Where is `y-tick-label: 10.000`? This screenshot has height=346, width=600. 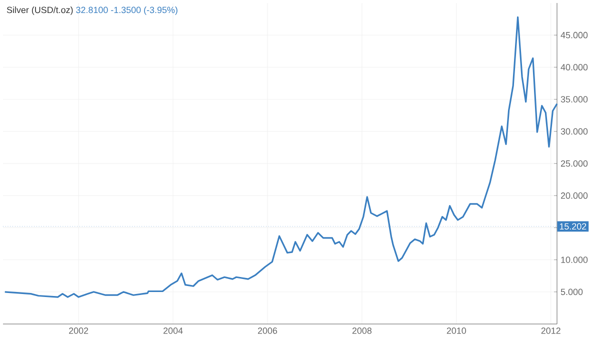 y-tick-label: 10.000 is located at coordinates (574, 259).